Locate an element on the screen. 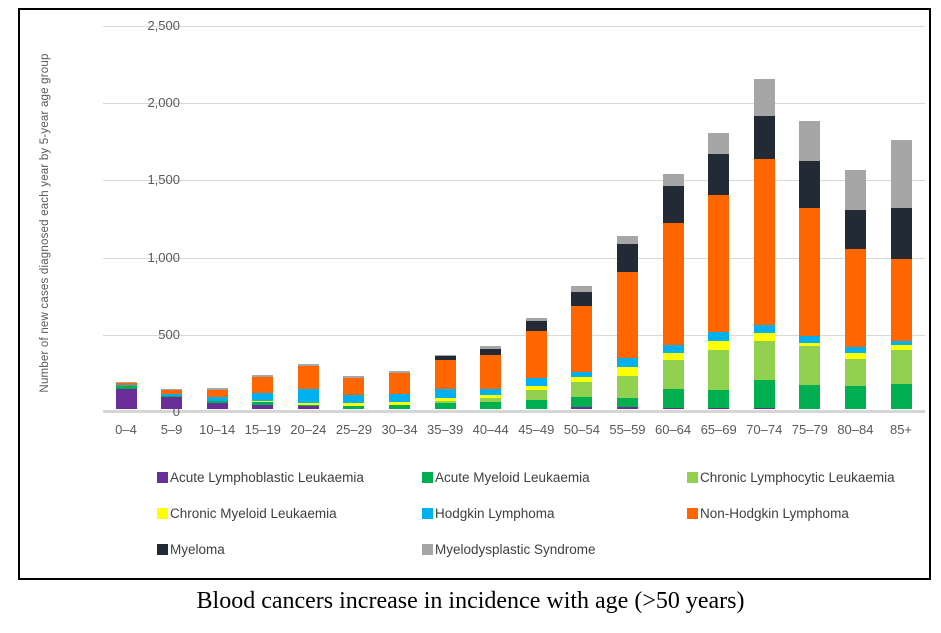 This screenshot has height=633, width=941. bar-35–39 is located at coordinates (445, 381).